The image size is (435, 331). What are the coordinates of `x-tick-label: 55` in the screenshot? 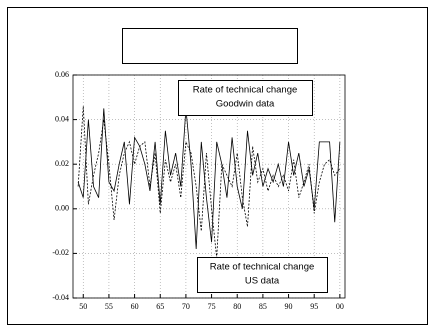 It's located at (109, 306).